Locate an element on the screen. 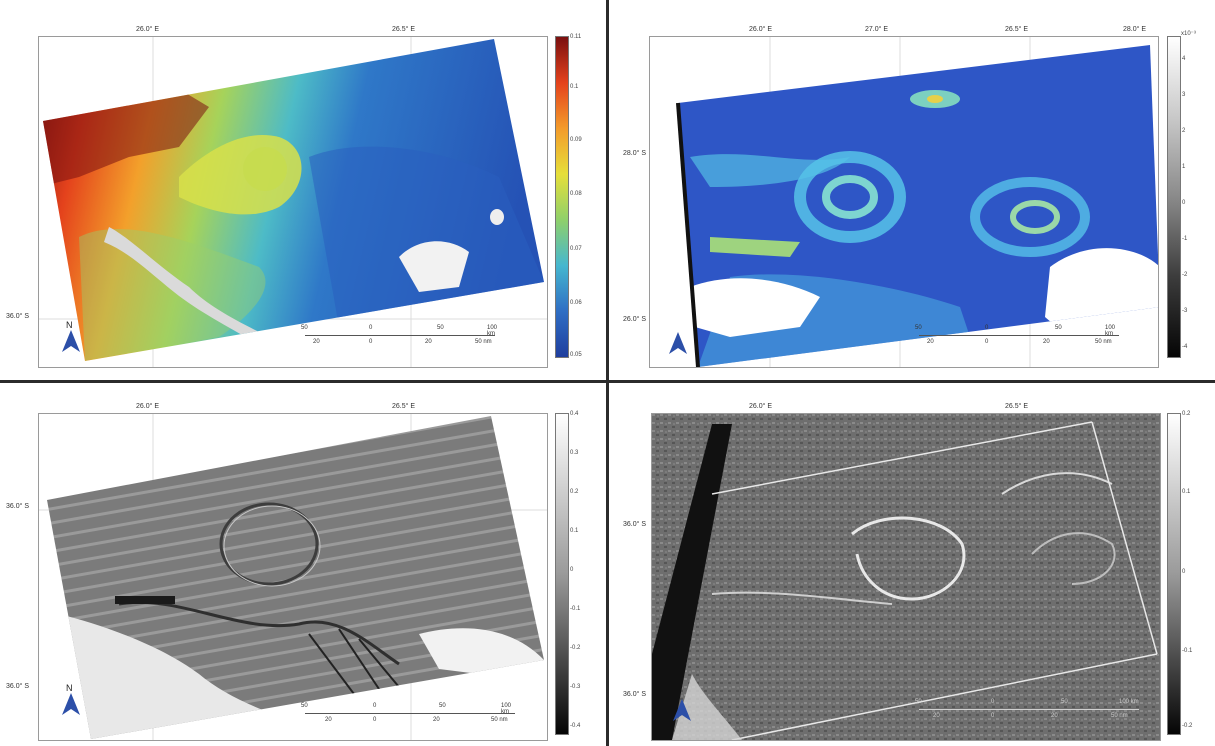 This screenshot has width=1215, height=746. colorbar-tick: 0.05 is located at coordinates (576, 355).